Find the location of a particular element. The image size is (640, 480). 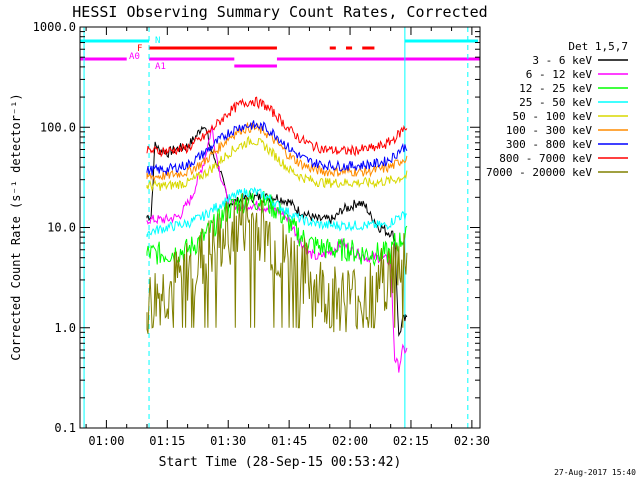

x-tick-label: 02:30 is located at coordinates (472, 441).